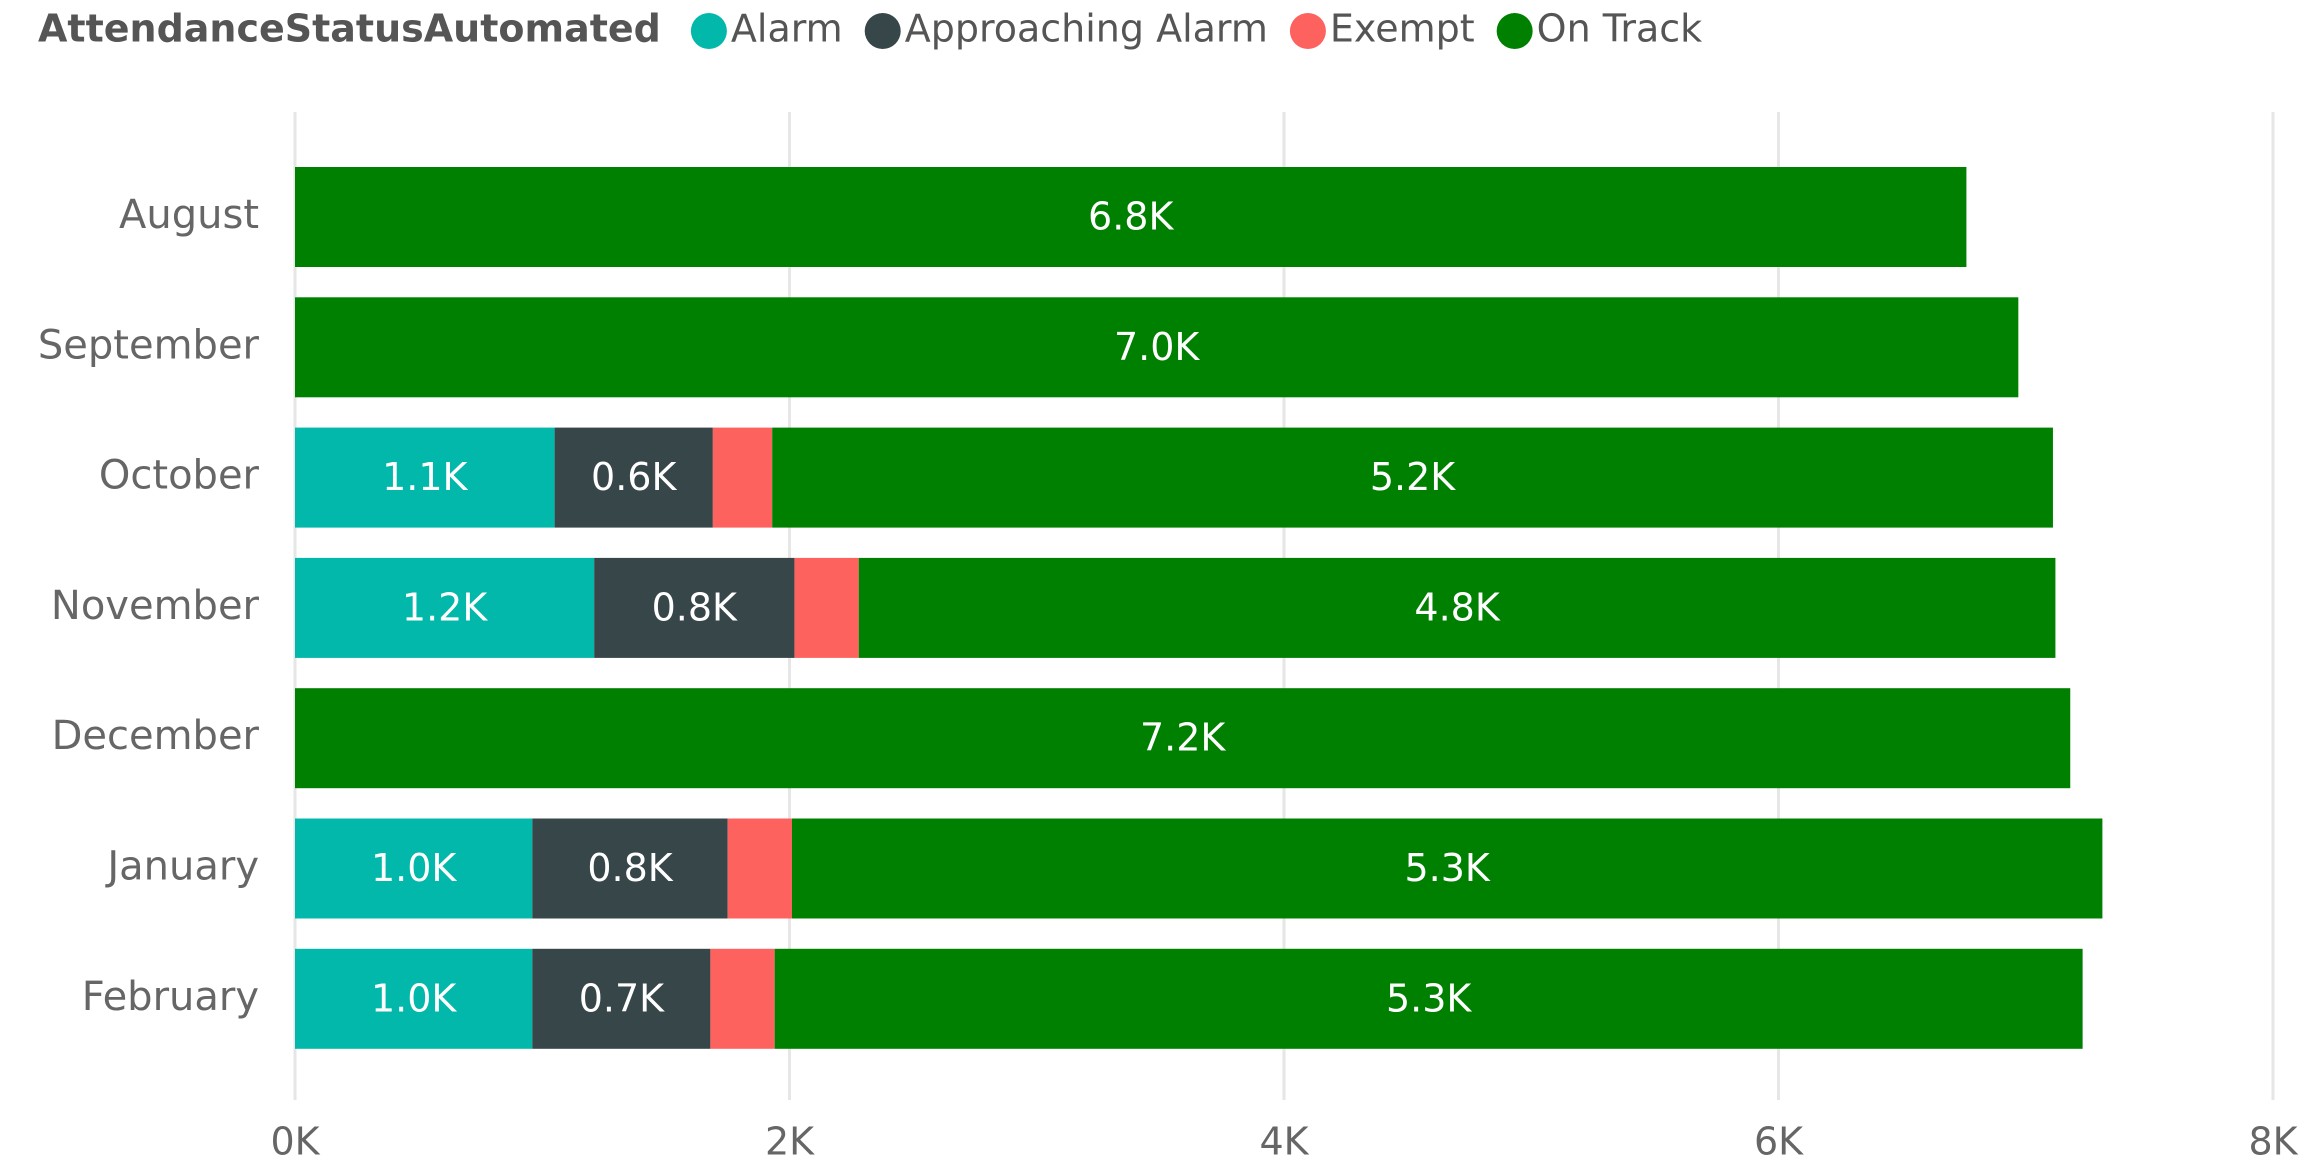 Image resolution: width=2314 pixels, height=1170 pixels. What do you see at coordinates (155, 606) in the screenshot?
I see `y-tick-label: November` at bounding box center [155, 606].